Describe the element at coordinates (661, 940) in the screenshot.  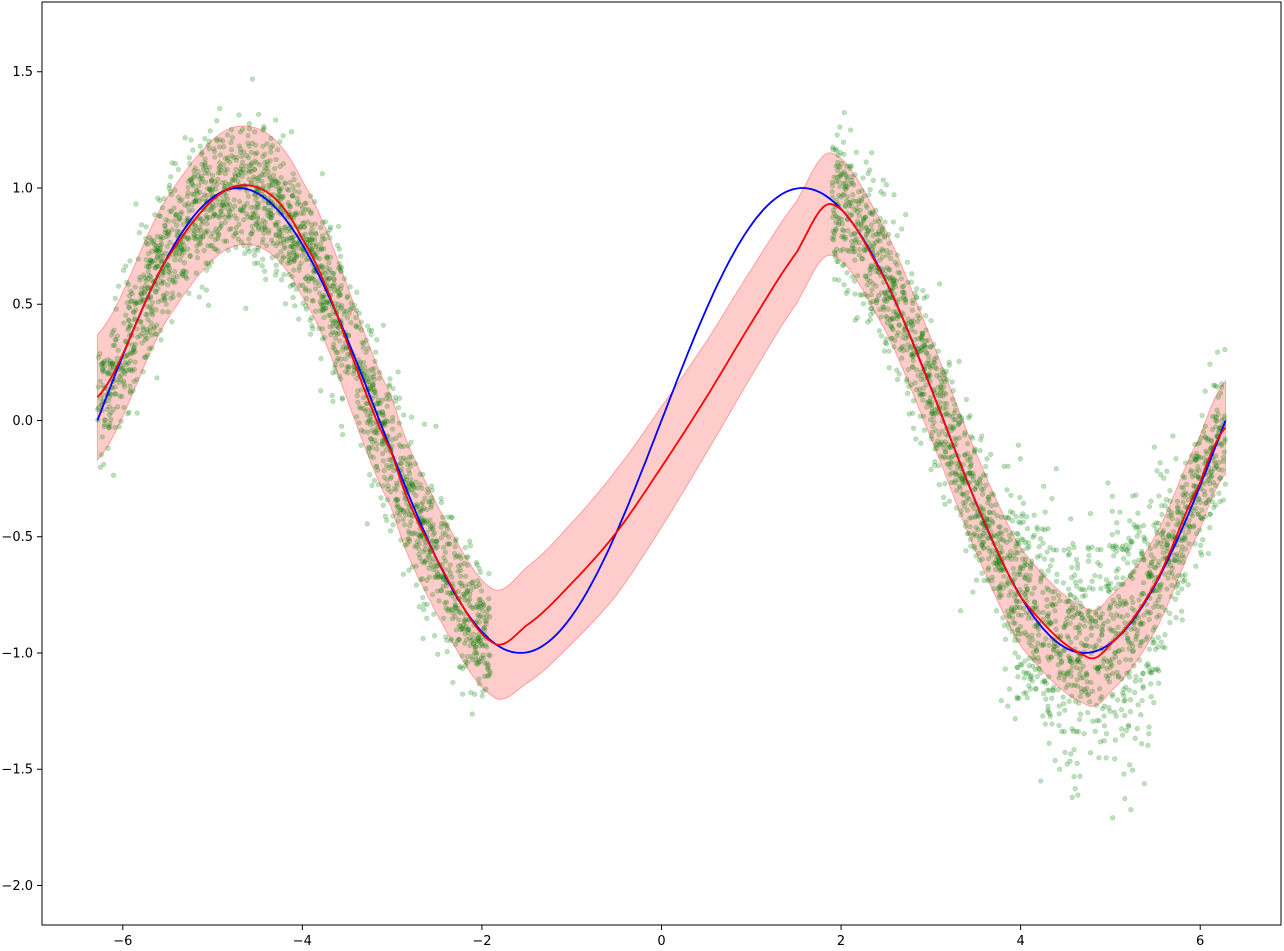
I see `x-tick-label: 0` at that location.